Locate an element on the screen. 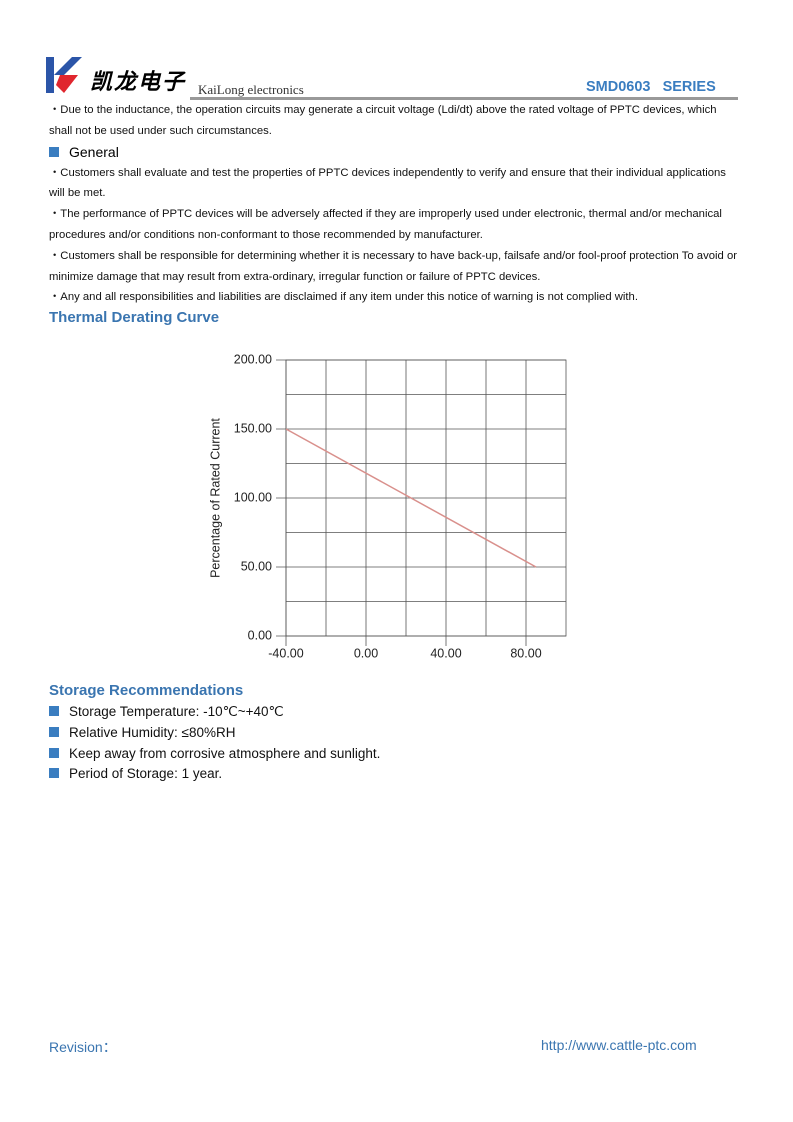 The image size is (793, 1122). x-tick-label: 40.00 is located at coordinates (445, 653).